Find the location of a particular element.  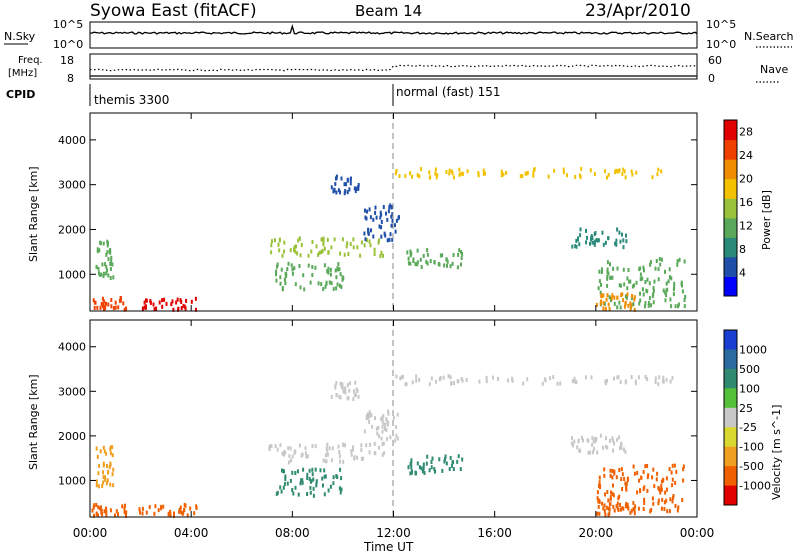

velocity-colorbar-tick: 25 is located at coordinates (746, 408).